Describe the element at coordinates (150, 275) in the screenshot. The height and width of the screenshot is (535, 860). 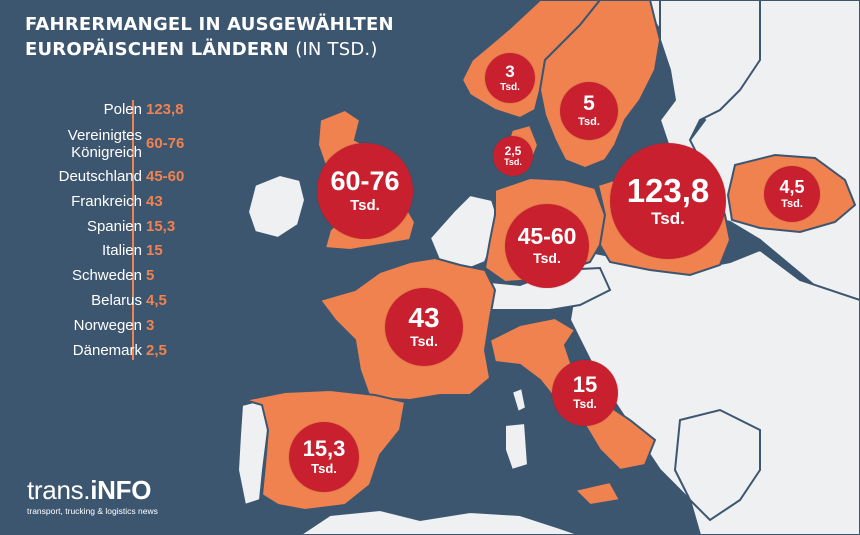
I see `country-value: 5` at that location.